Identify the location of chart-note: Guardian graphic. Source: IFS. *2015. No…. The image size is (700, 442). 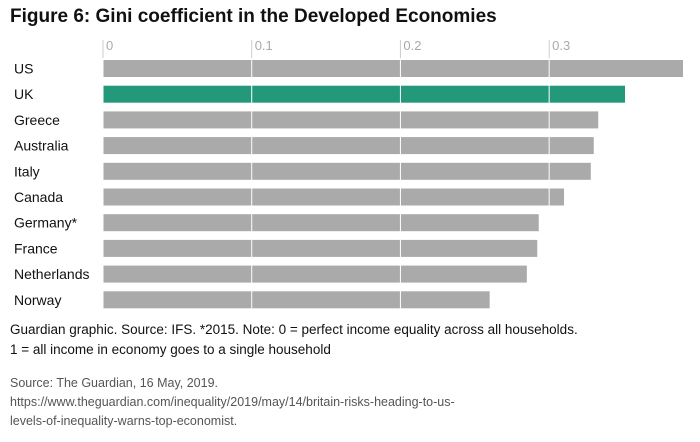
(350, 340).